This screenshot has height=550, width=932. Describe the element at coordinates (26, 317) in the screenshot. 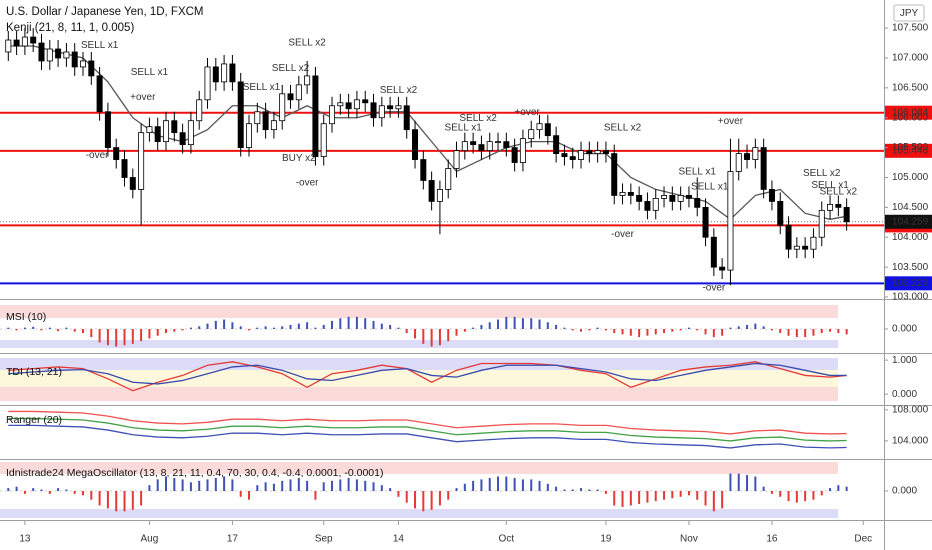

I see `panel-title: MSI (10)` at that location.